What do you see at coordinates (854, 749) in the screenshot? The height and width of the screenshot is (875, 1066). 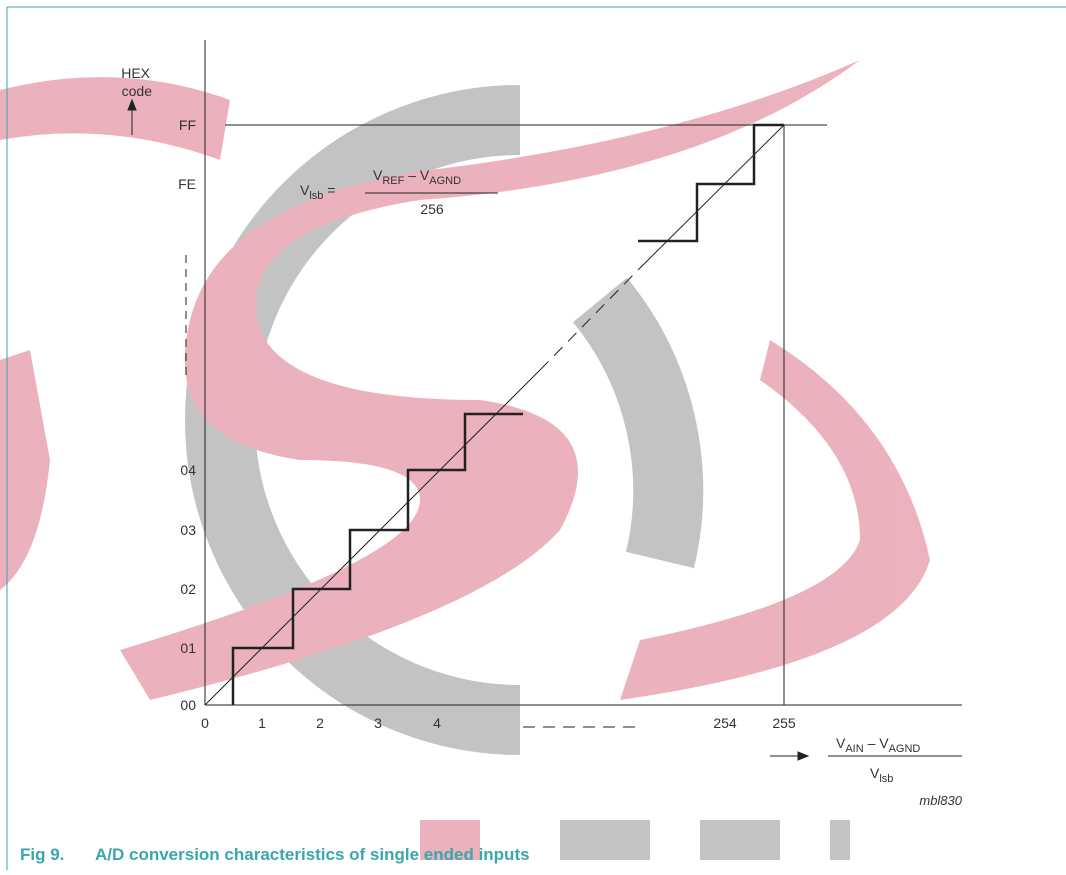 I see `text: AIN` at bounding box center [854, 749].